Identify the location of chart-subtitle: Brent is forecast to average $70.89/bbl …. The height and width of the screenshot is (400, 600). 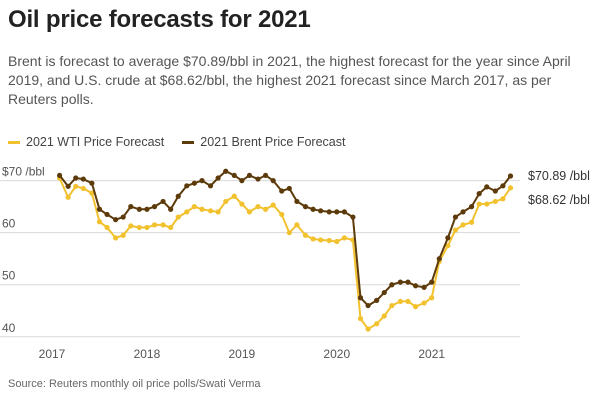
(289, 80).